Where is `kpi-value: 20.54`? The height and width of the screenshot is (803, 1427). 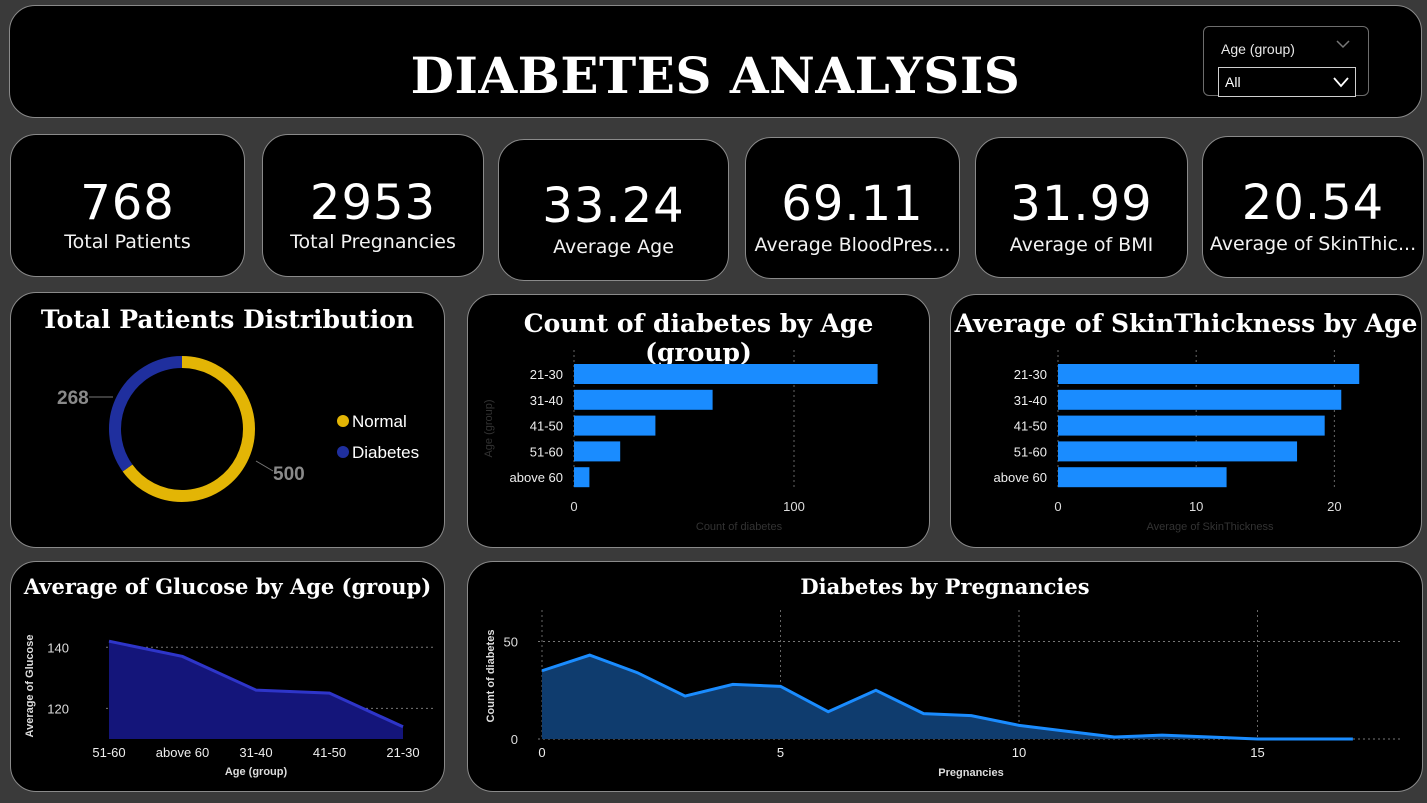
kpi-value: 20.54 is located at coordinates (1313, 203).